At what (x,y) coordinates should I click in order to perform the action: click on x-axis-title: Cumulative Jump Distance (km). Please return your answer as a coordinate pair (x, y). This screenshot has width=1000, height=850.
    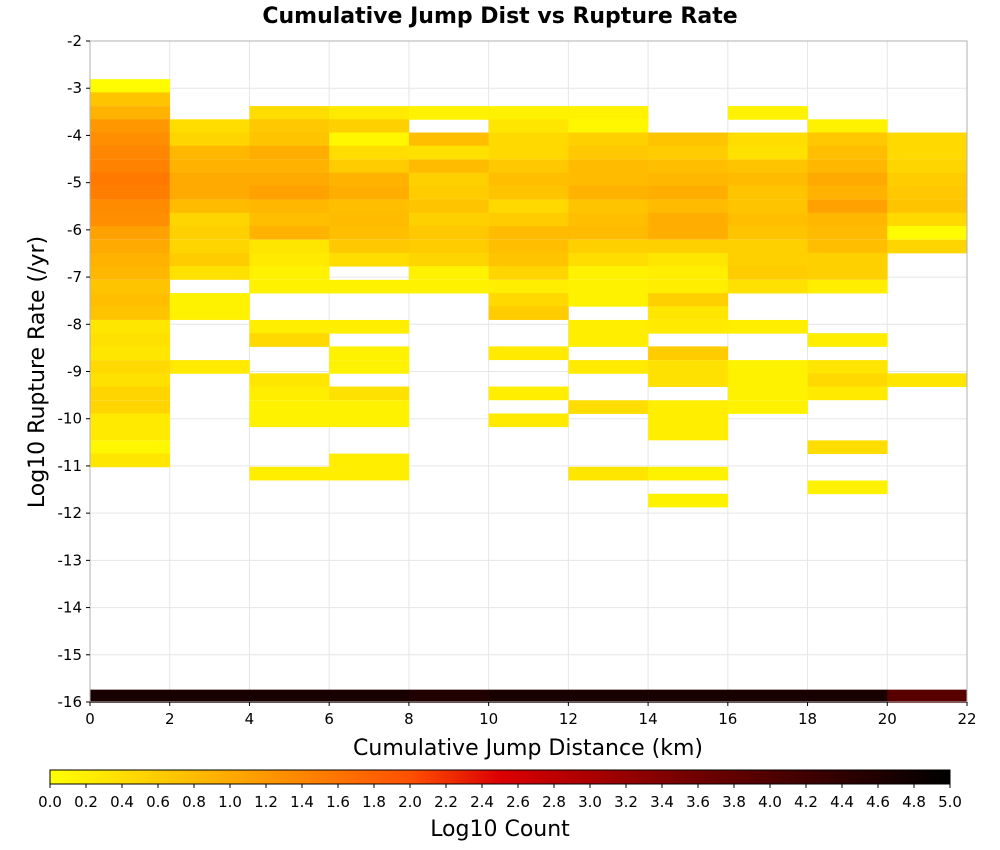
    Looking at the image, I should click on (528, 748).